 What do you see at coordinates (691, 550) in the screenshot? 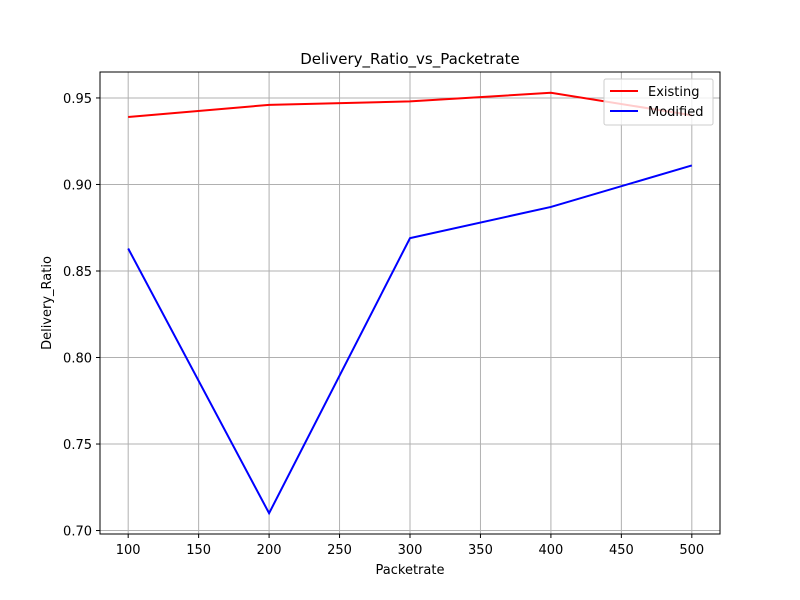
I see `x-tick-label: 500` at bounding box center [691, 550].